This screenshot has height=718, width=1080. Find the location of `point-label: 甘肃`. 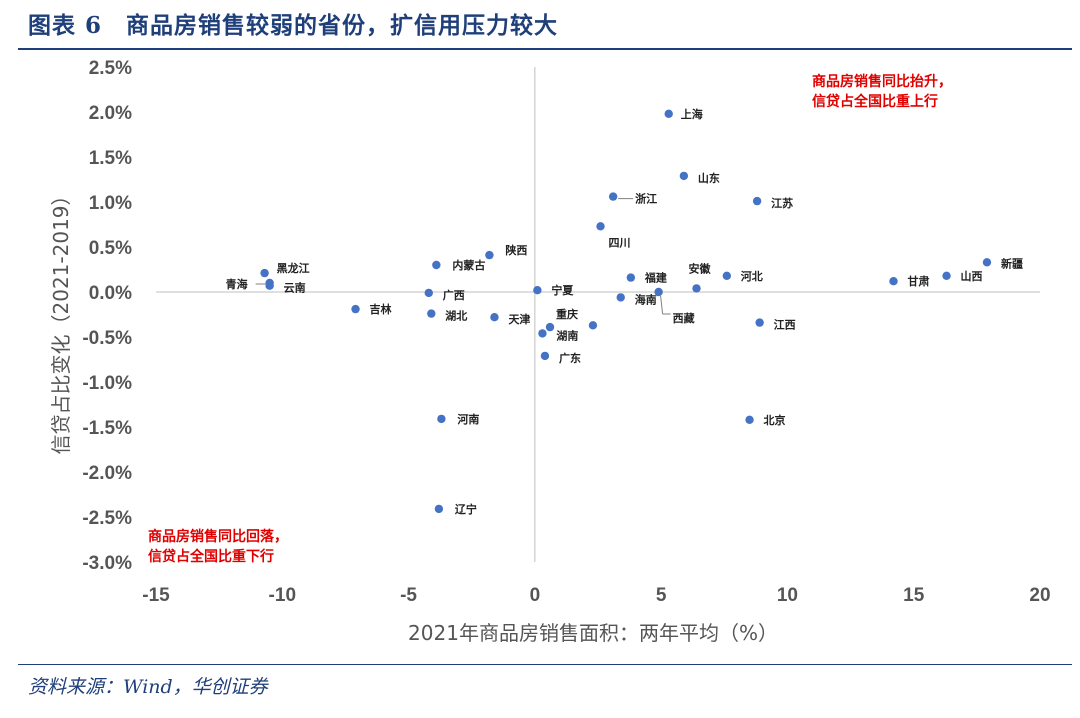

point-label: 甘肃 is located at coordinates (919, 281).